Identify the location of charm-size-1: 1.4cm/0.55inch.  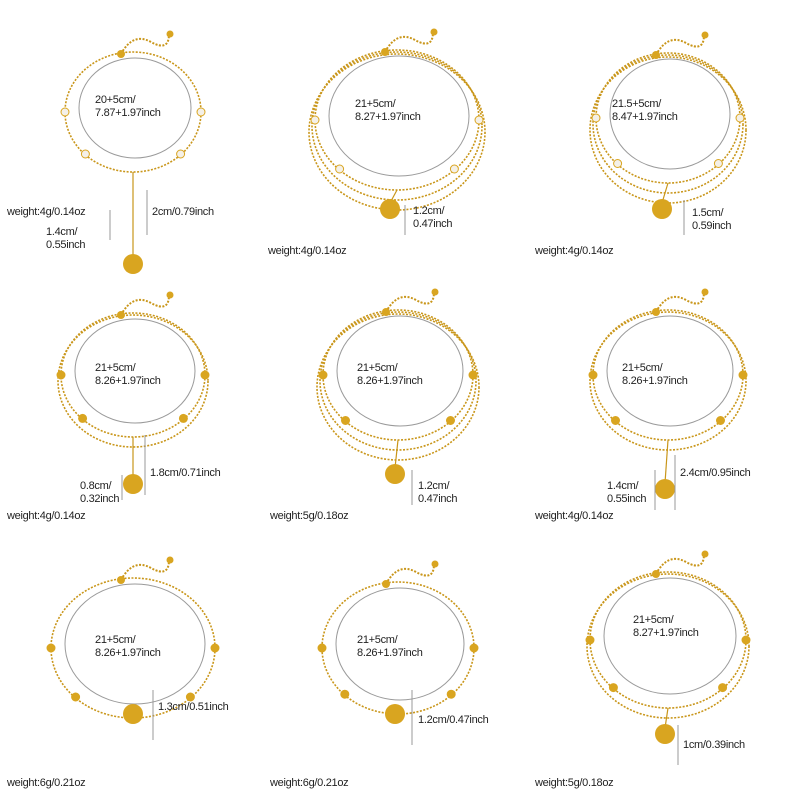
(66, 238).